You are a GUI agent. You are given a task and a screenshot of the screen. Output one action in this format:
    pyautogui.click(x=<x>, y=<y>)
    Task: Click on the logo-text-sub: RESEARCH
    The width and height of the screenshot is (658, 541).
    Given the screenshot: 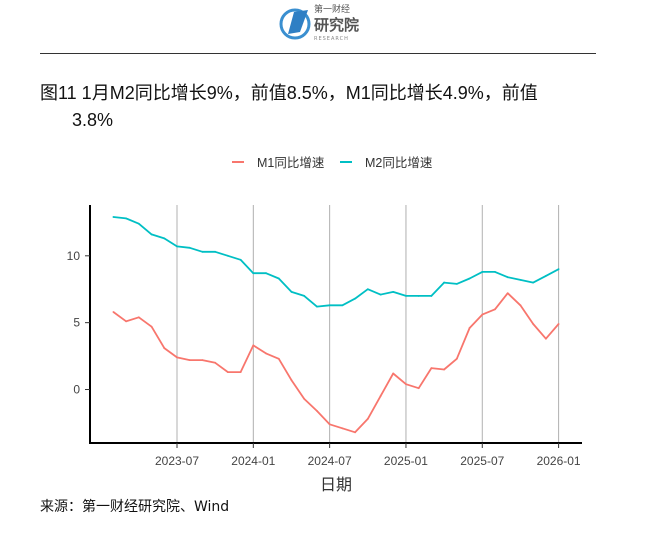 What is the action you would take?
    pyautogui.click(x=331, y=39)
    